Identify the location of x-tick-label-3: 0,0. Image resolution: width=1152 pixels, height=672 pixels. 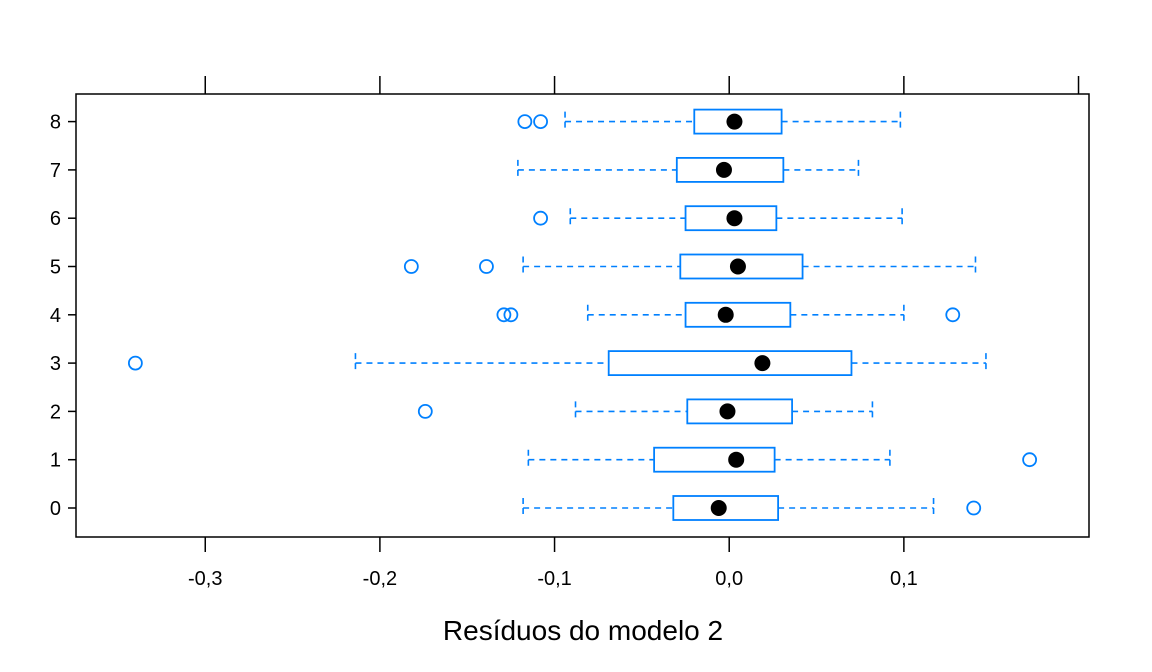
(729, 579).